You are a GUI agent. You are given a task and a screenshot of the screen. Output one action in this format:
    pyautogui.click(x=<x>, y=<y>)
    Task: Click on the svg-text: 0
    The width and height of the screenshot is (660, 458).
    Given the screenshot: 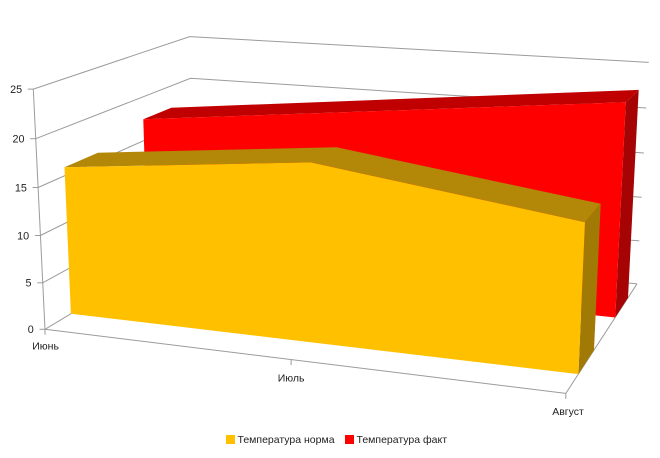 What is the action you would take?
    pyautogui.click(x=31, y=330)
    